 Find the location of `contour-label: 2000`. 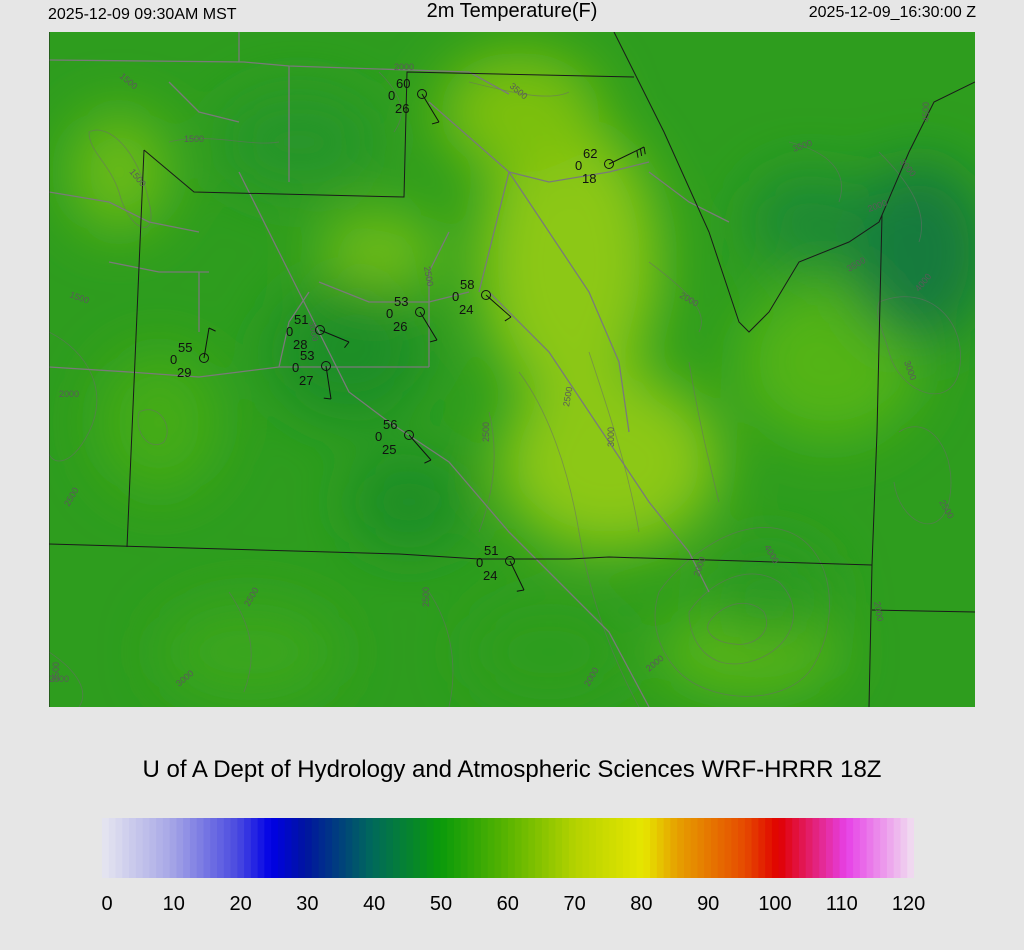

contour-label: 2000 is located at coordinates (69, 394).